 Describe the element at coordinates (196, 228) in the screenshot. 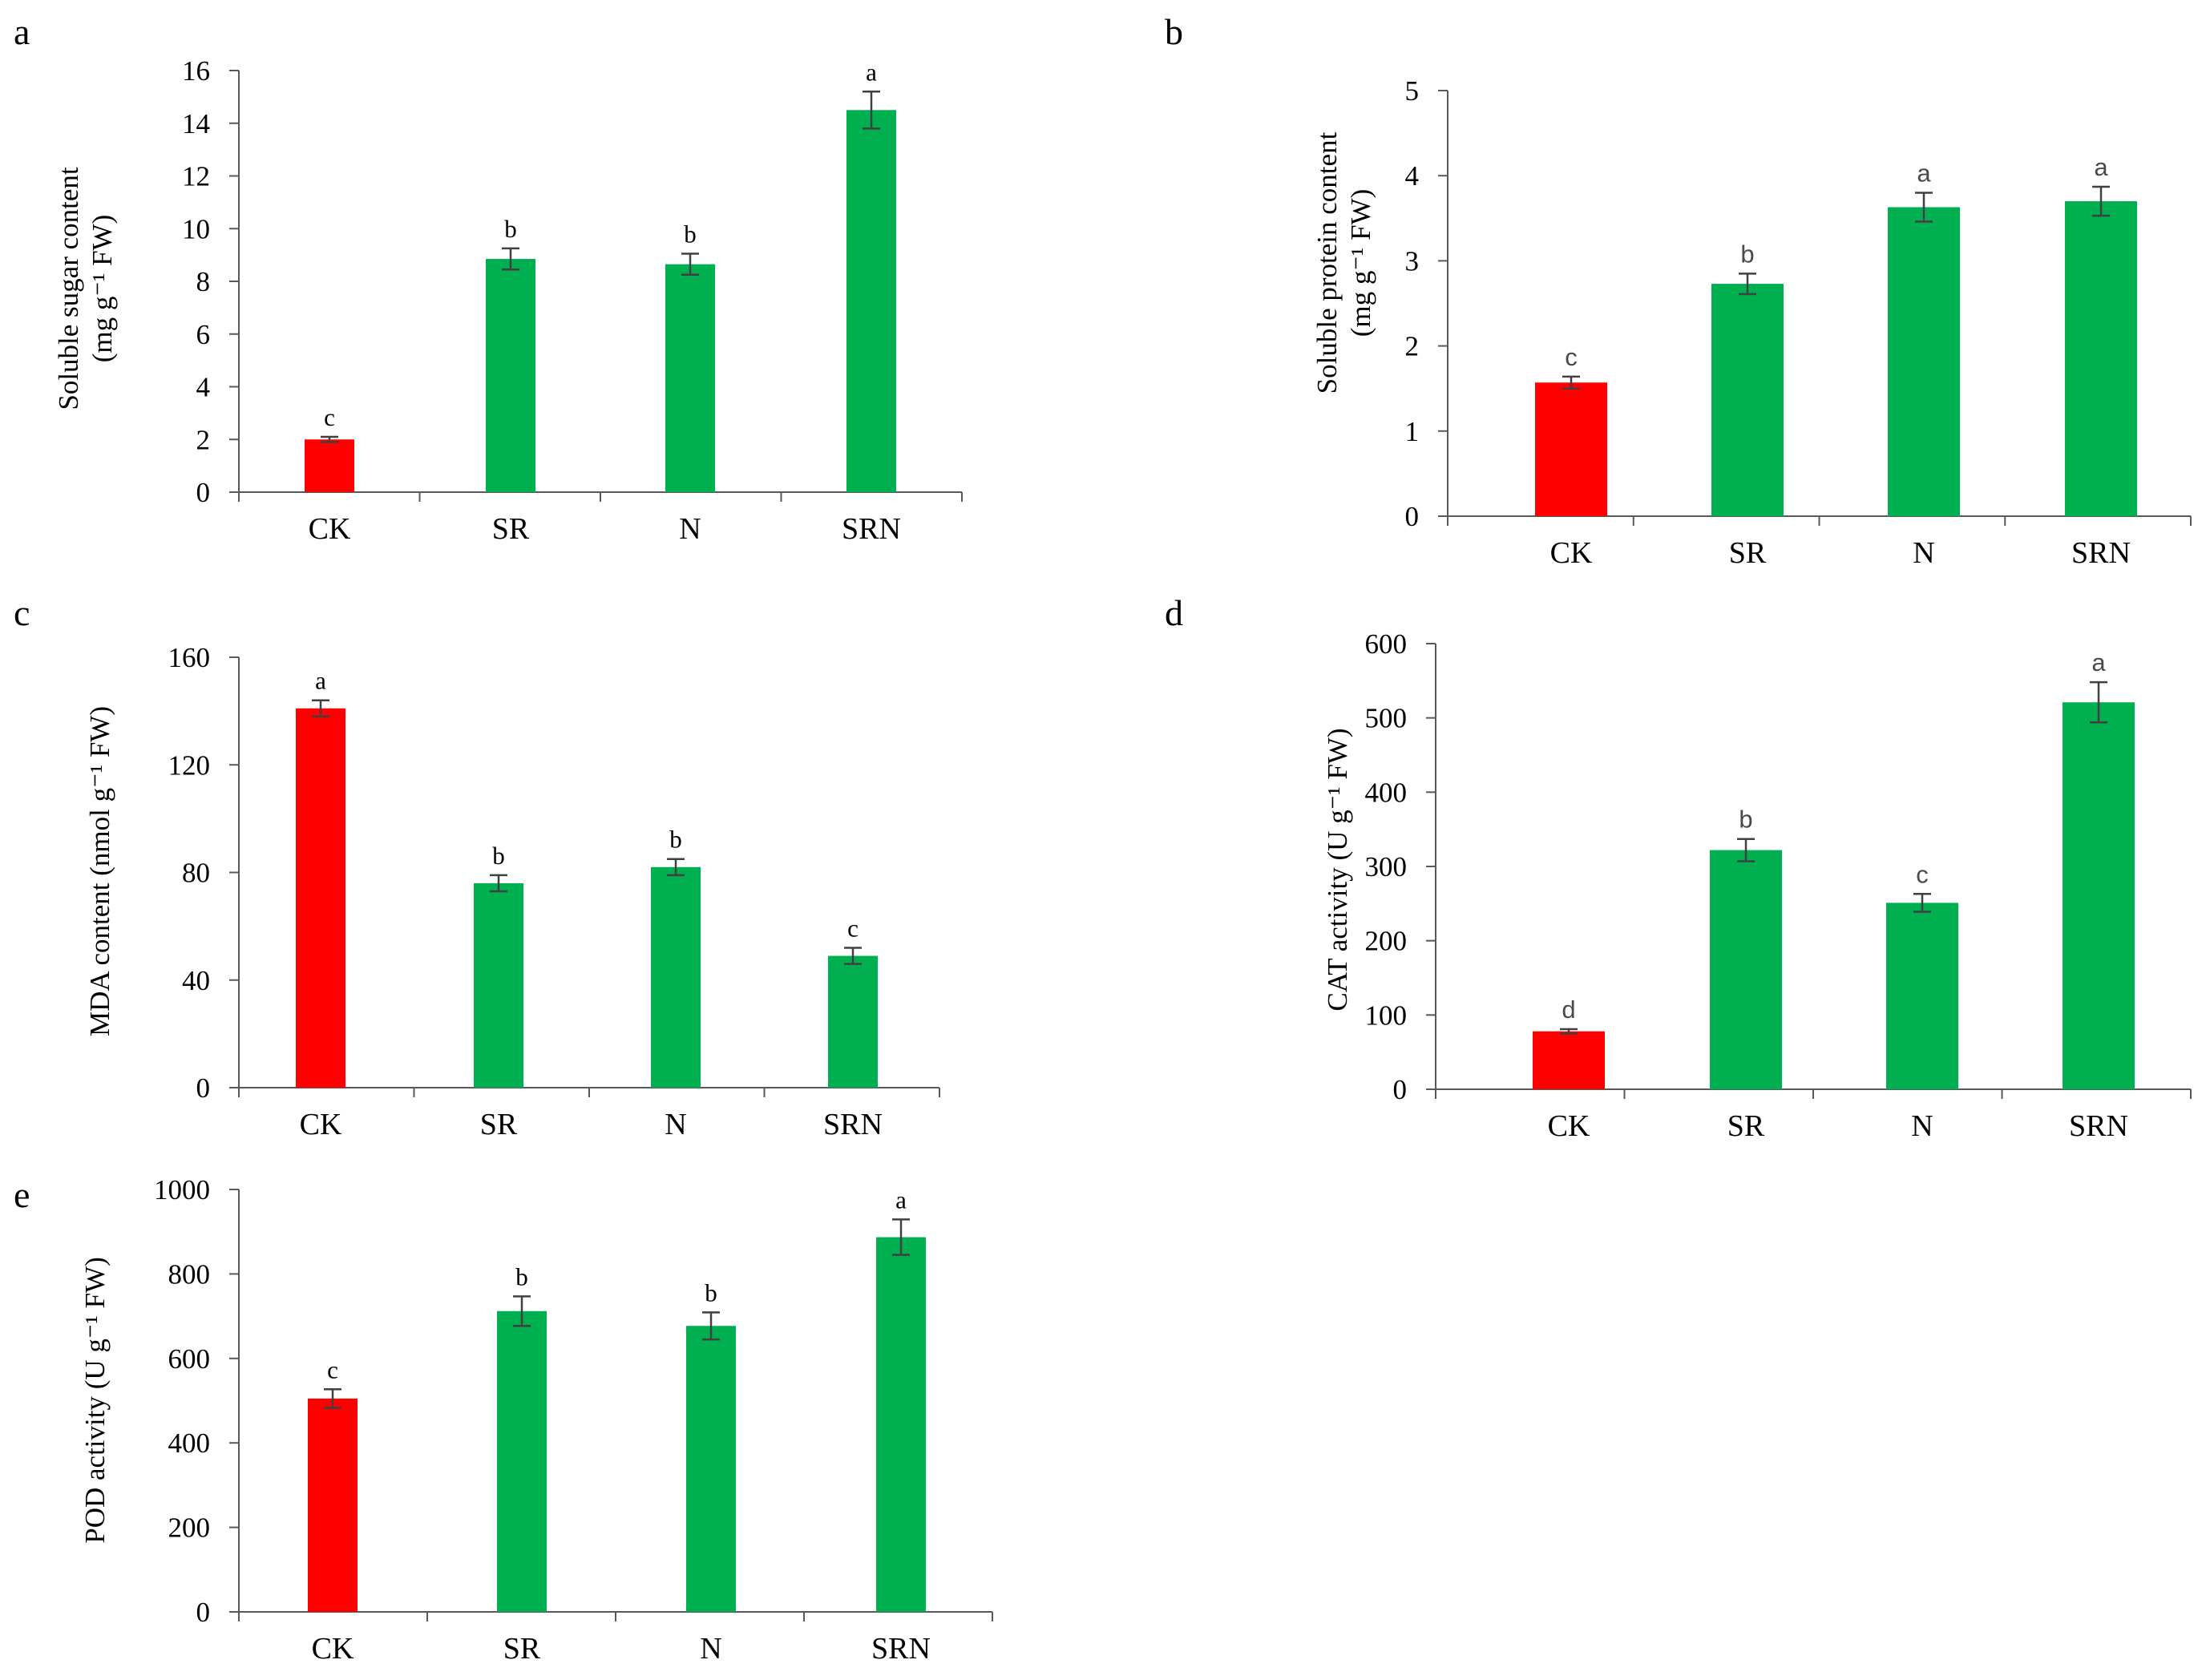

I see `y-tick-label: 10` at that location.